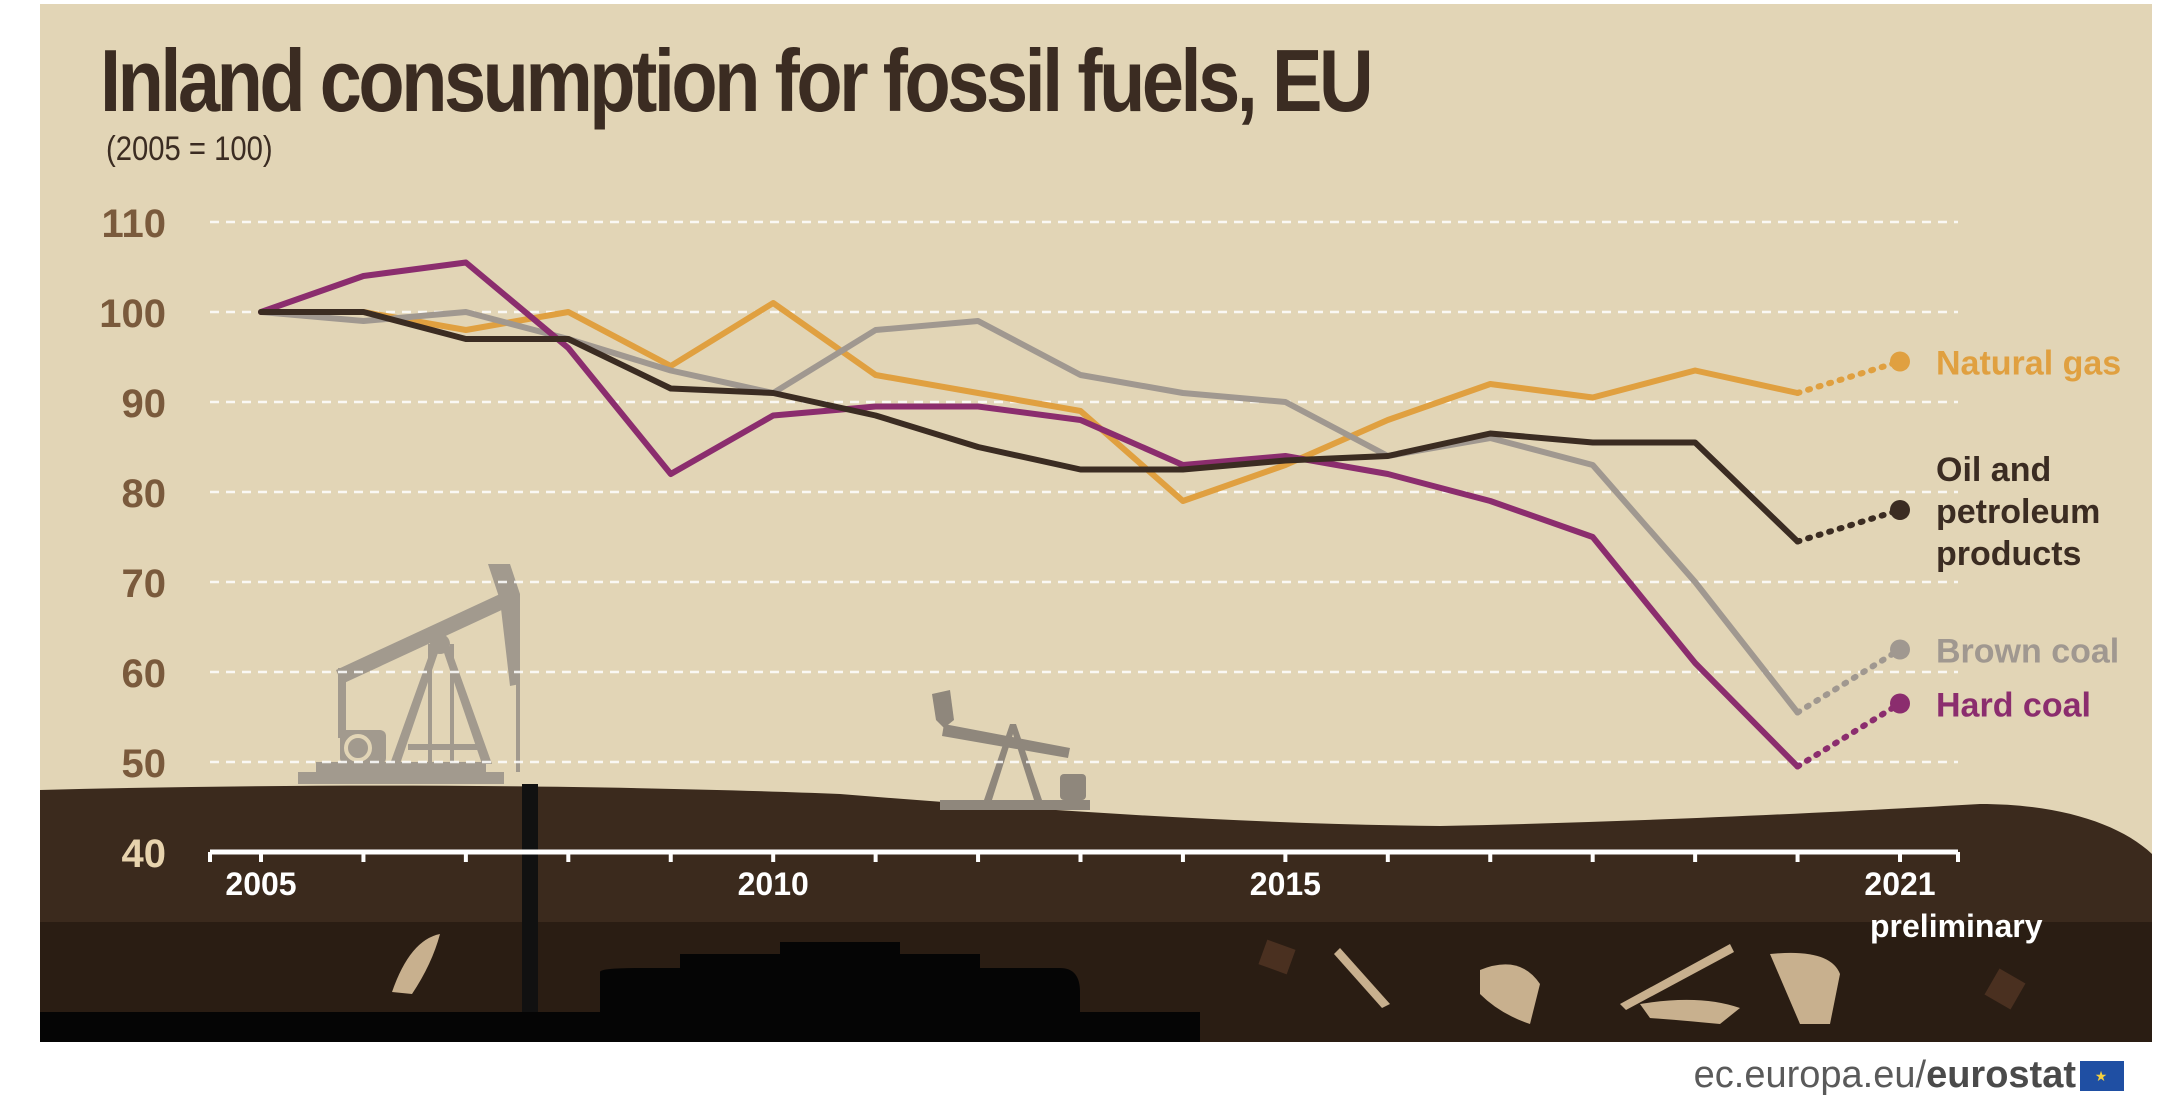 The height and width of the screenshot is (1106, 2164). What do you see at coordinates (1209, 979) in the screenshot?
I see `fossil-dinosaur-icon` at bounding box center [1209, 979].